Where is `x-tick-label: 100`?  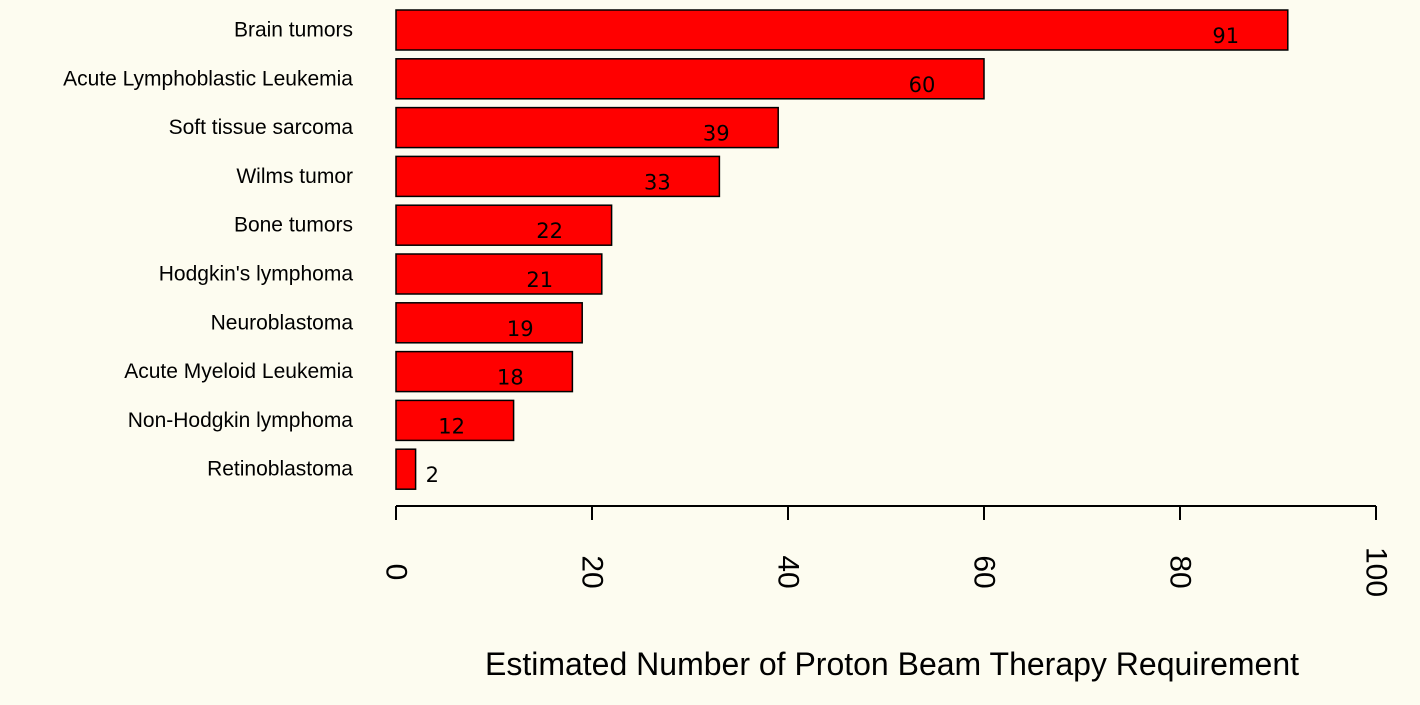 x-tick-label: 100 is located at coordinates (1376, 572).